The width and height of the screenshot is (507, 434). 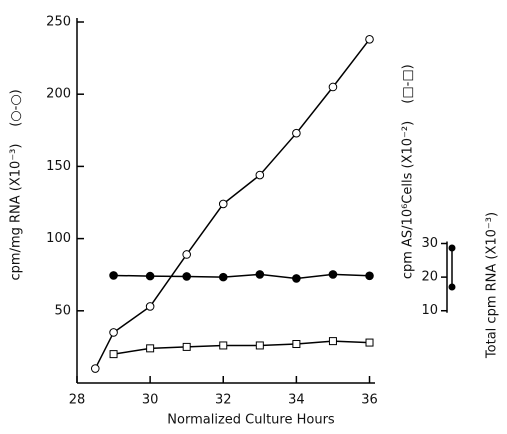 I want to click on y2-tick-label: 10, so click(x=429, y=310).